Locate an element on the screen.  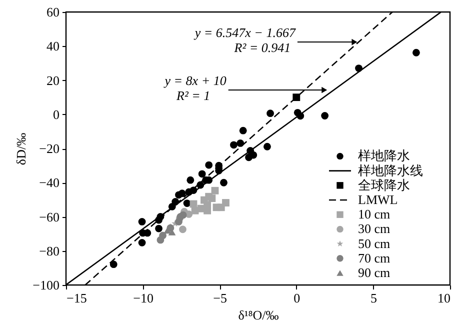
y-tick-label: 0 is located at coordinates (56, 114).